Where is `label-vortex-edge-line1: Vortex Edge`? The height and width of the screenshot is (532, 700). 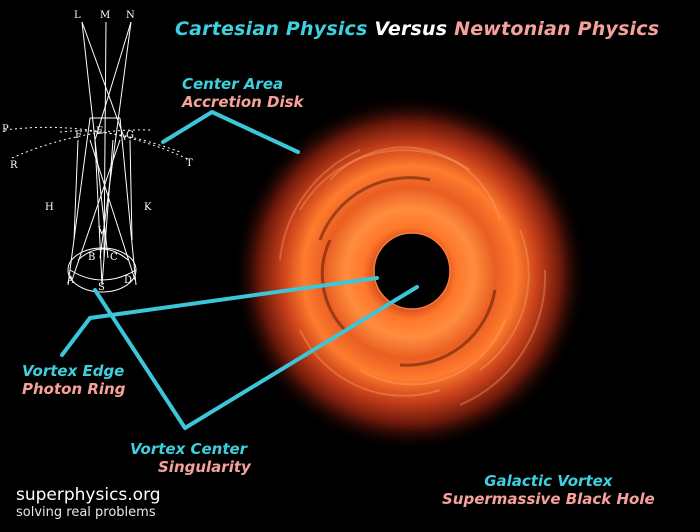
label-vortex-edge-line1: Vortex Edge is located at coordinates (73, 371).